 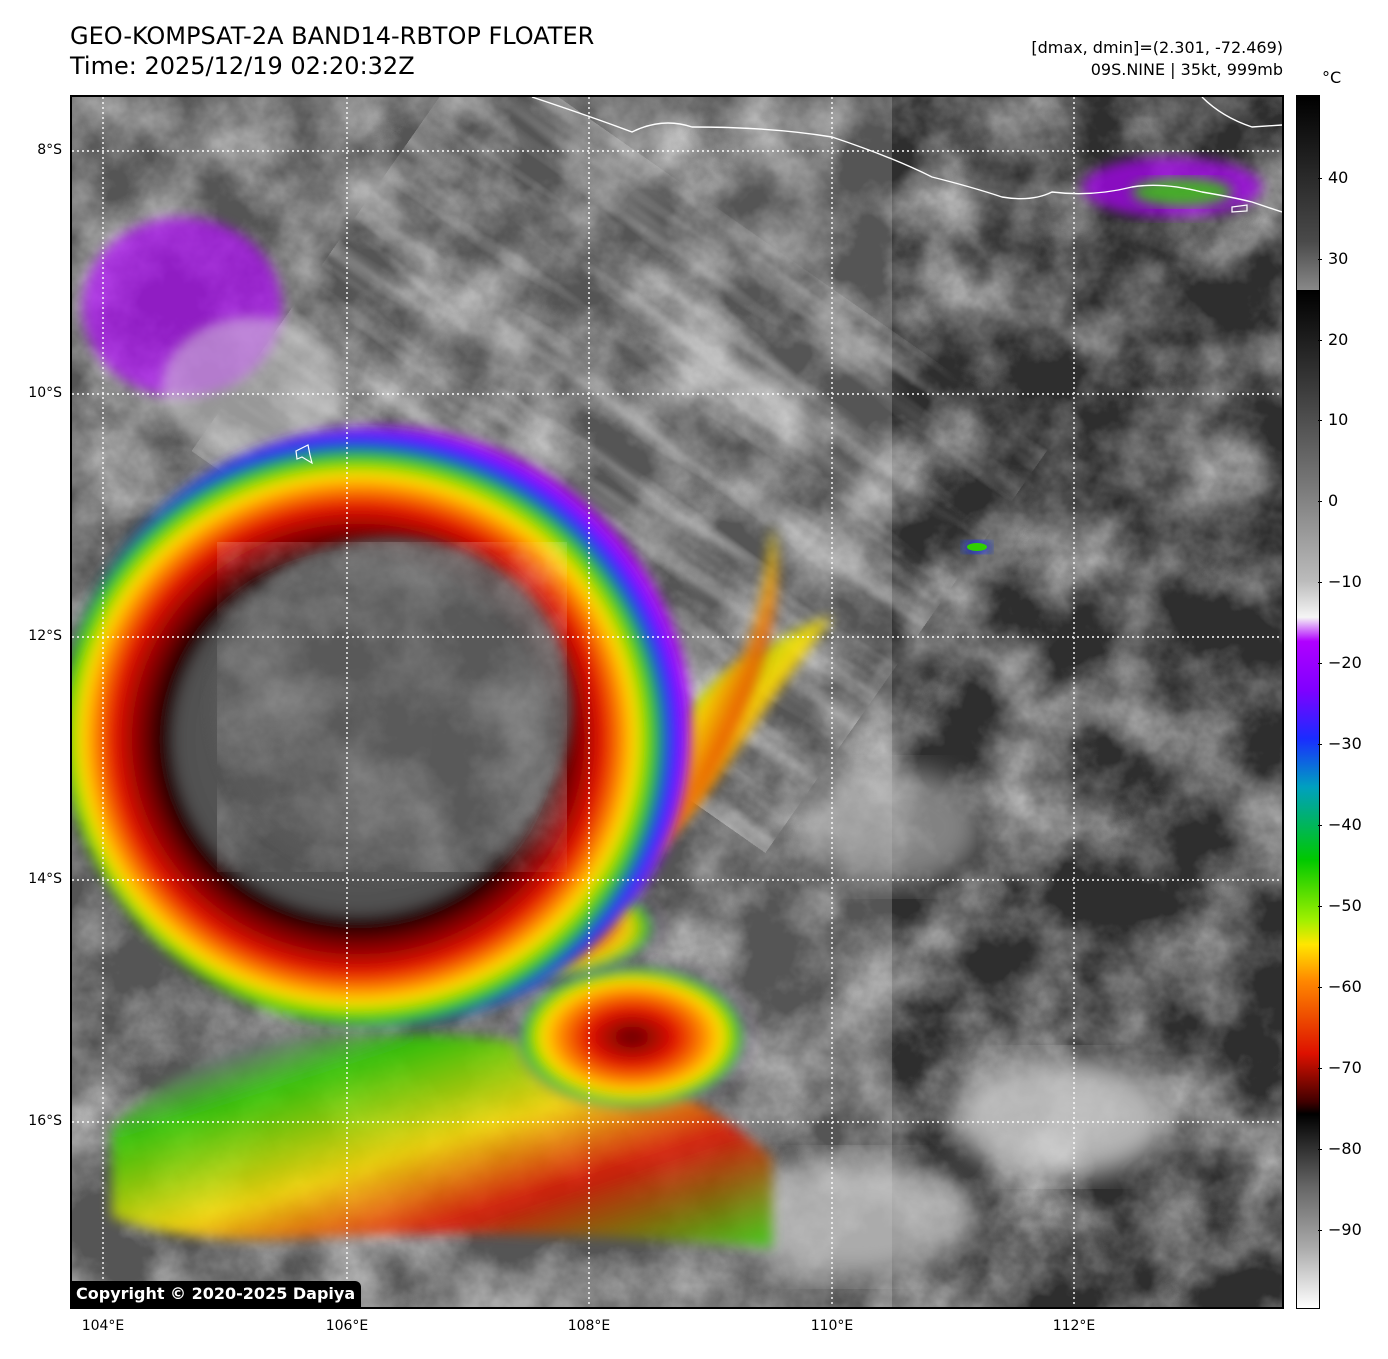 I want to click on chart-title: GEO-KOMPSAT-2A BAND14-RBTOP FLOATER, so click(x=332, y=36).